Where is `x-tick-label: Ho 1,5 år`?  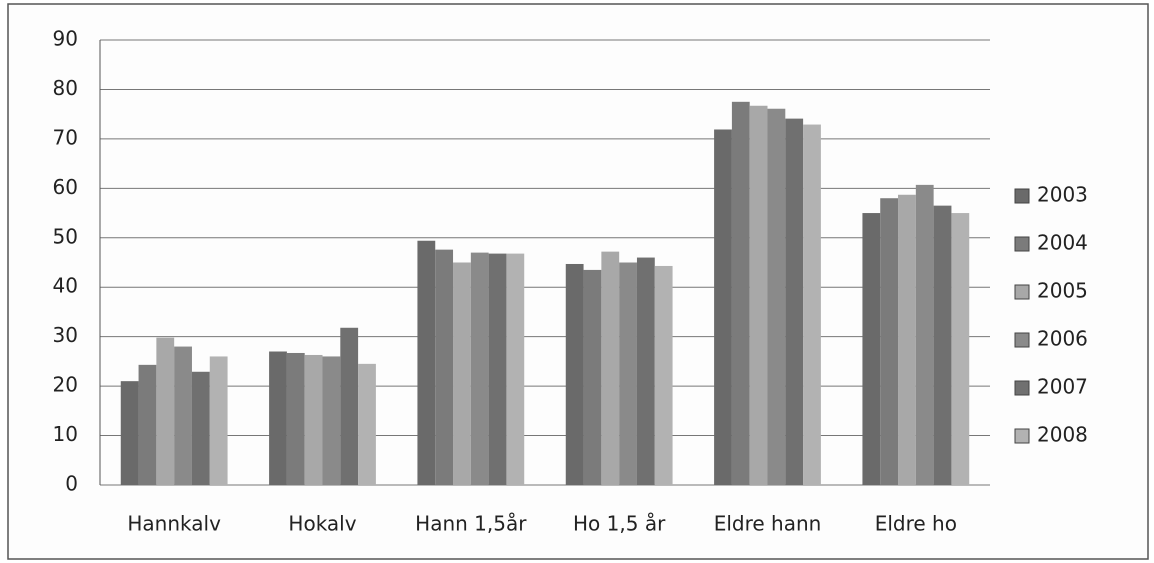
x-tick-label: Ho 1,5 år is located at coordinates (619, 524).